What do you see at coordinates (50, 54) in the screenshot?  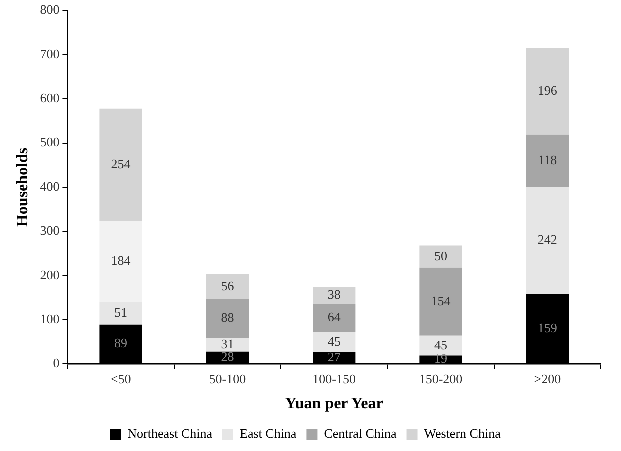 I see `y-tick-label: 700` at bounding box center [50, 54].